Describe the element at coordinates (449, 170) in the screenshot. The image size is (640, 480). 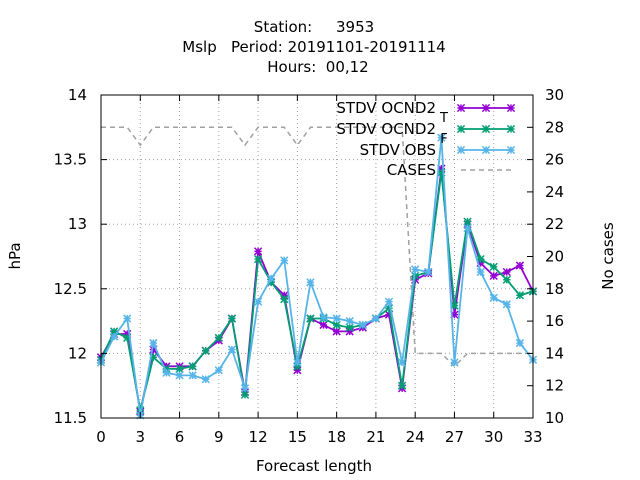
I see `legend-entry: CASES` at that location.